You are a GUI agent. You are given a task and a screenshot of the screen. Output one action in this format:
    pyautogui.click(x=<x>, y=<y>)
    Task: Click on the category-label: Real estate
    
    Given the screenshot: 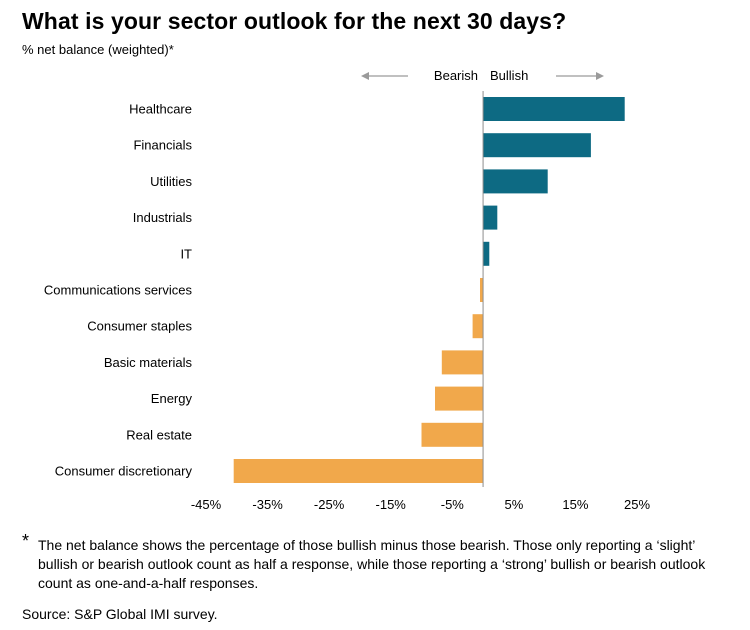 What is the action you would take?
    pyautogui.click(x=159, y=434)
    